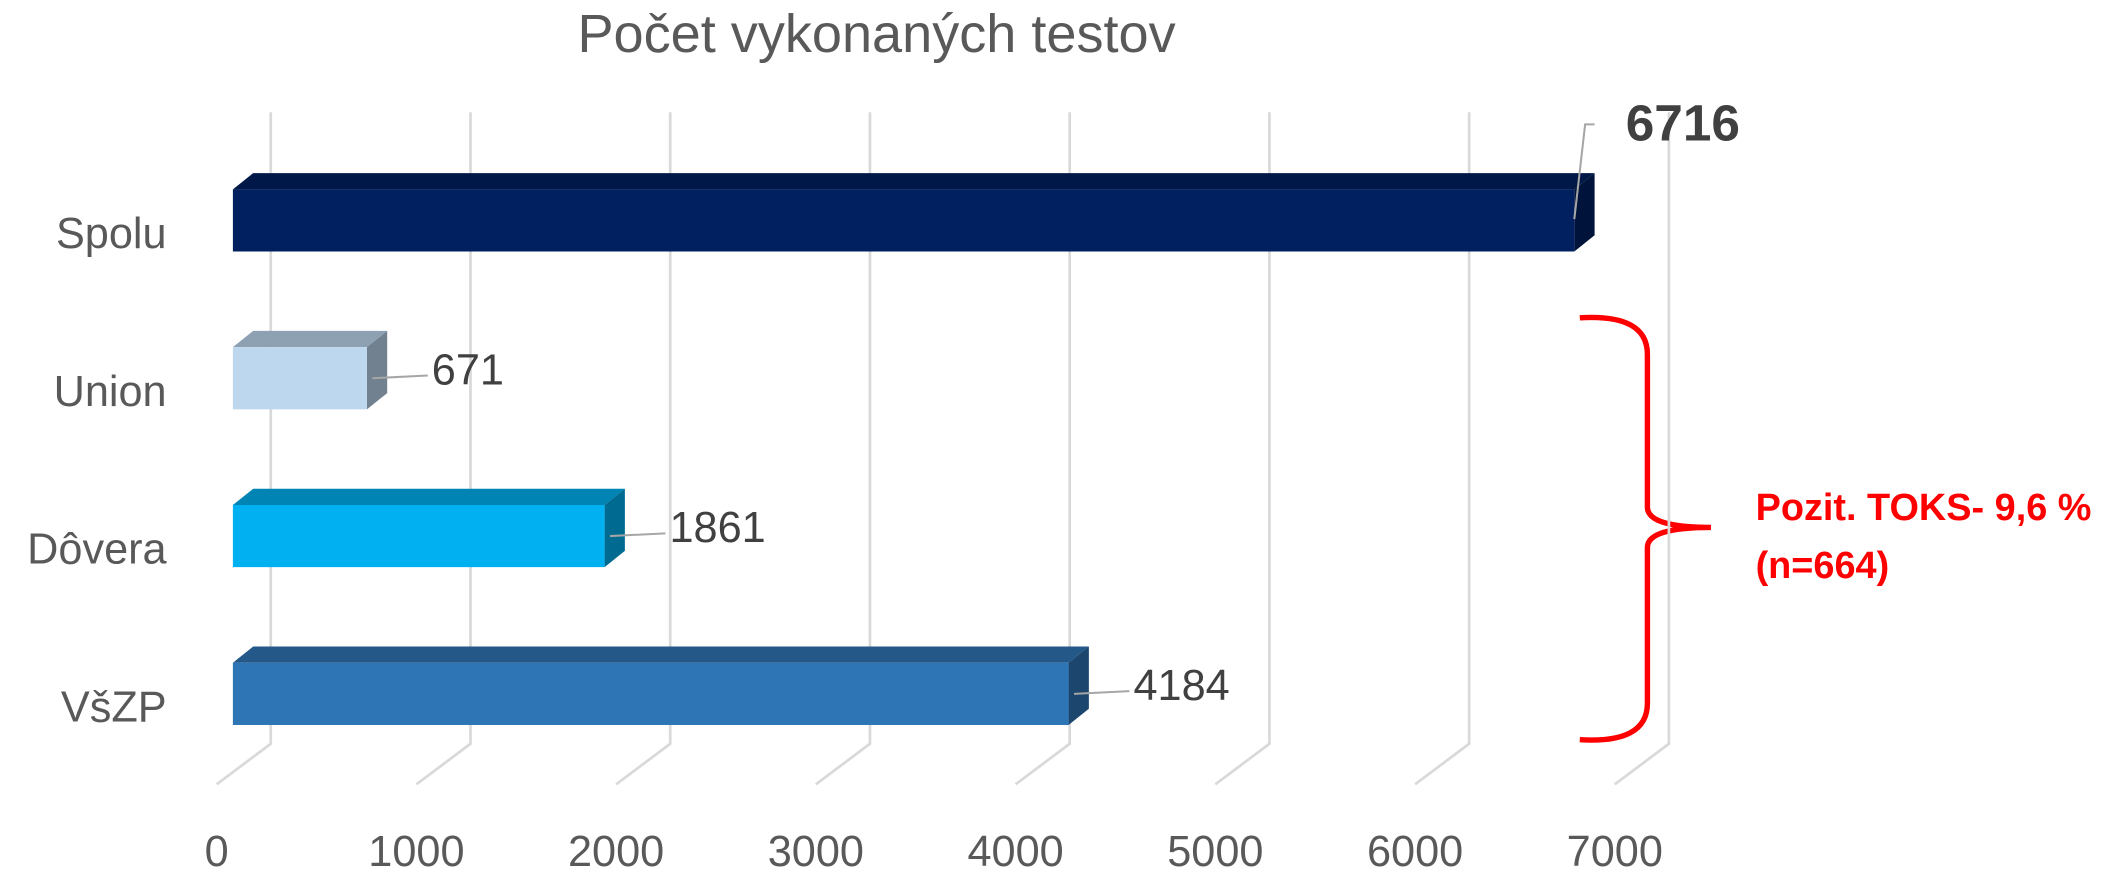 This screenshot has width=2121, height=879. I want to click on x-tick-label: 6000, so click(1415, 852).